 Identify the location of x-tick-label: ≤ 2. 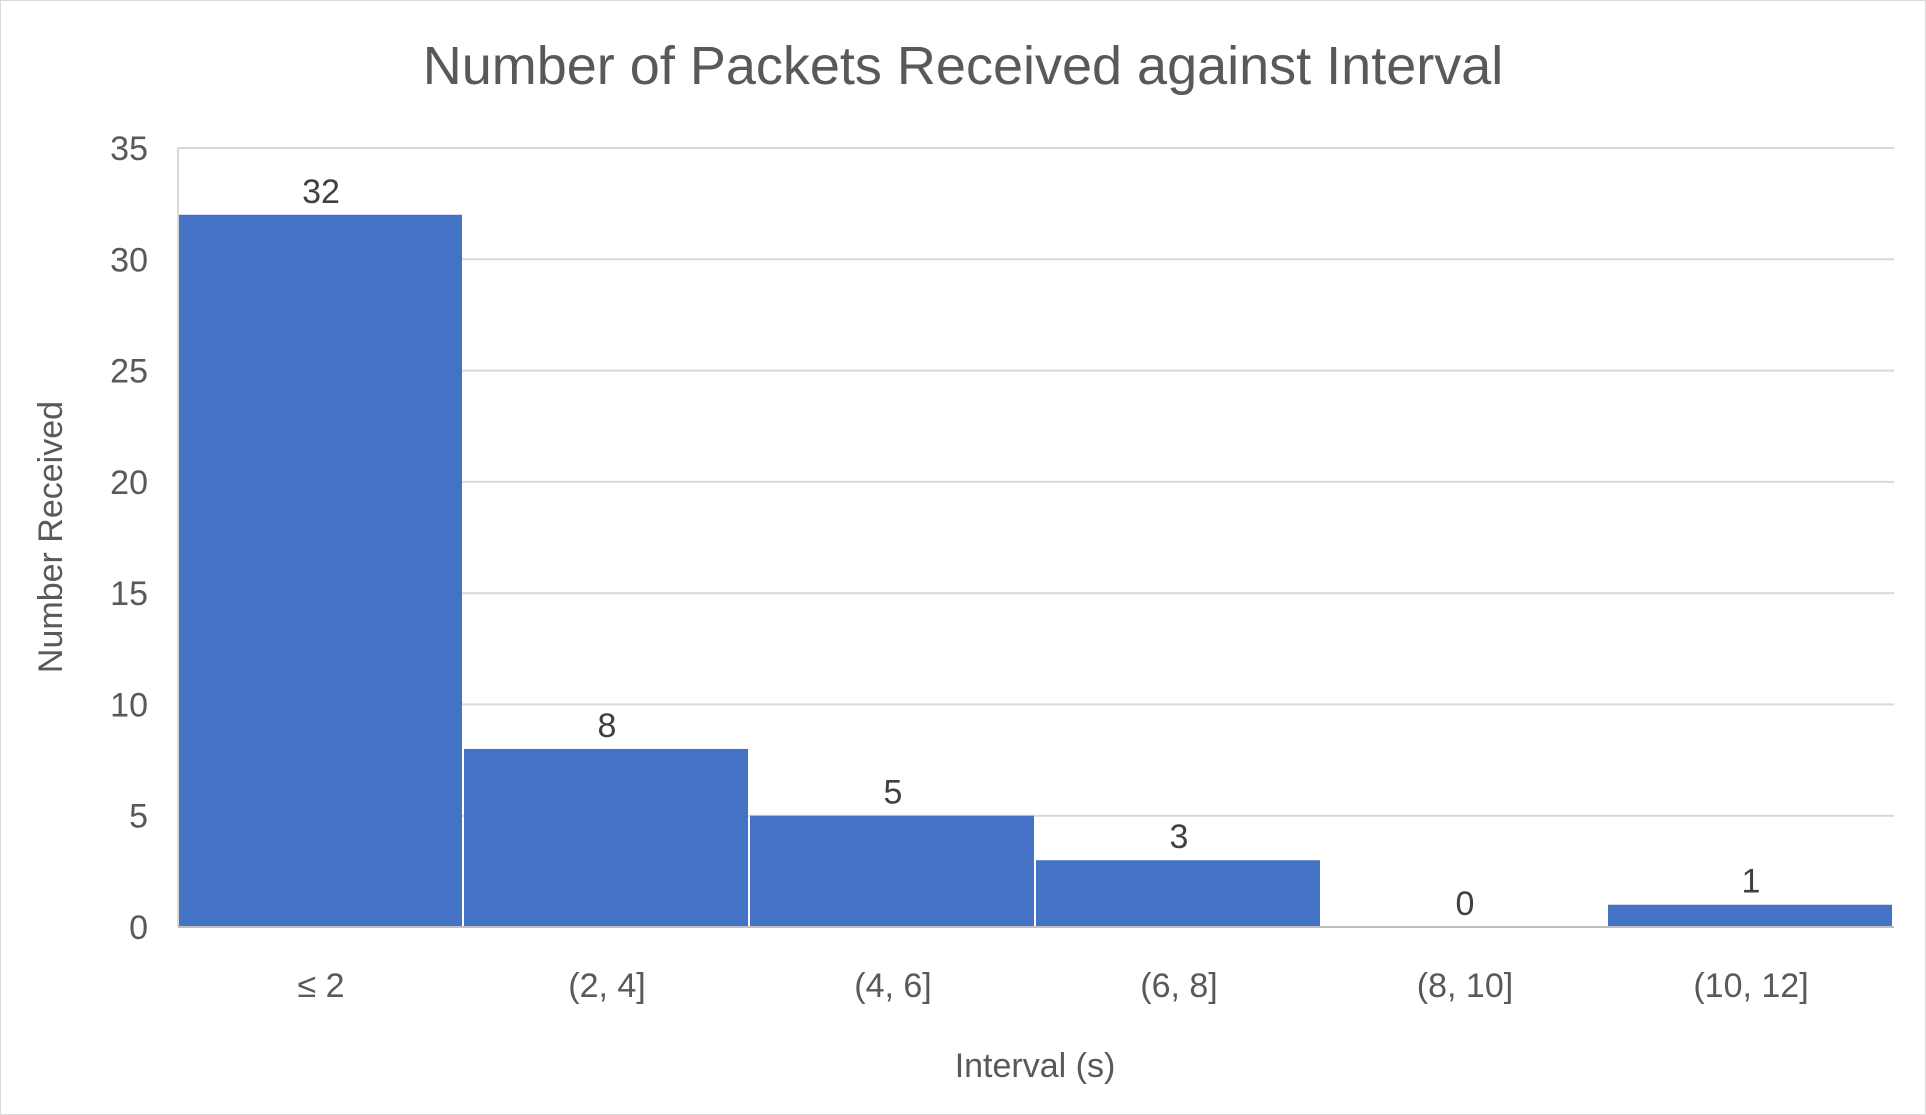
(320, 986).